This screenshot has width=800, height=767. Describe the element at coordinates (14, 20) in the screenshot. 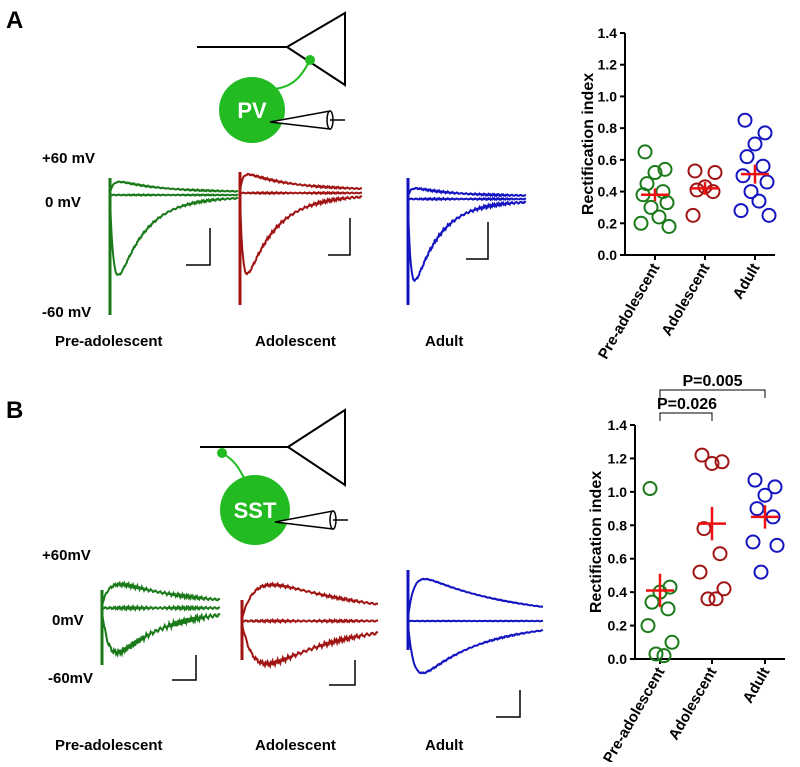

I see `panel-label: A` at that location.